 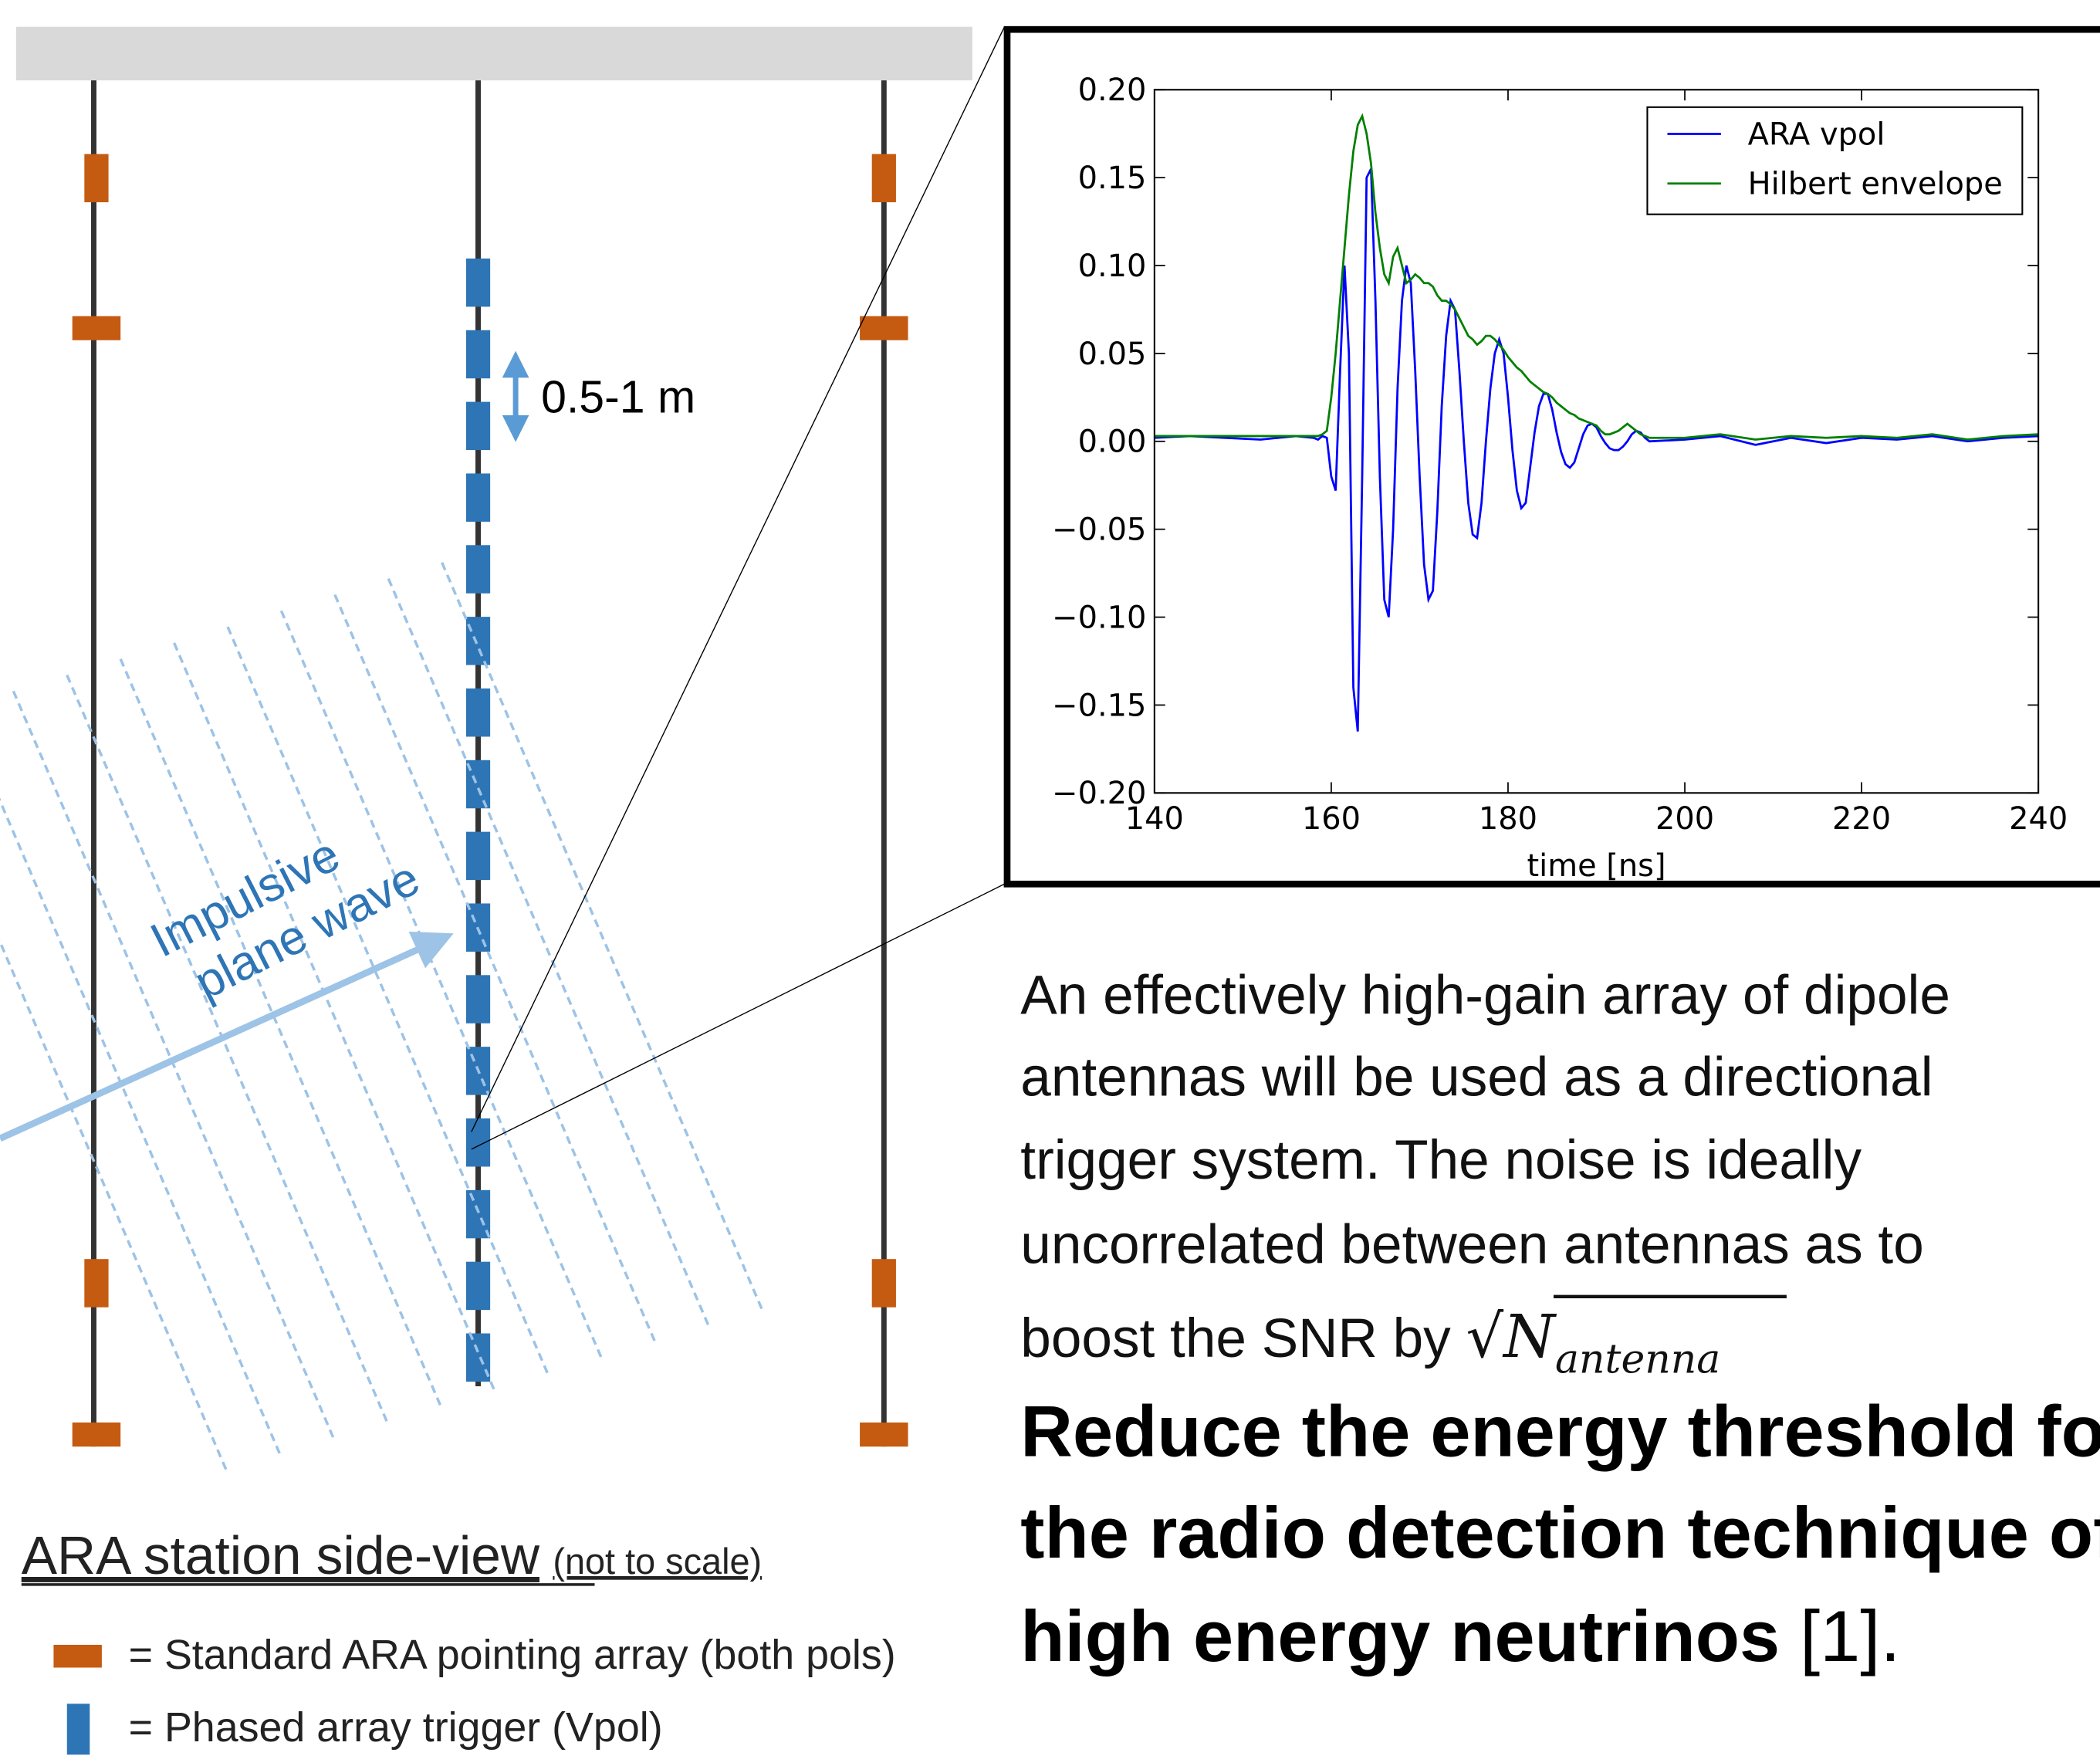 What do you see at coordinates (1477, 1077) in the screenshot?
I see `paragraph-line: antennas will be used as a directional` at bounding box center [1477, 1077].